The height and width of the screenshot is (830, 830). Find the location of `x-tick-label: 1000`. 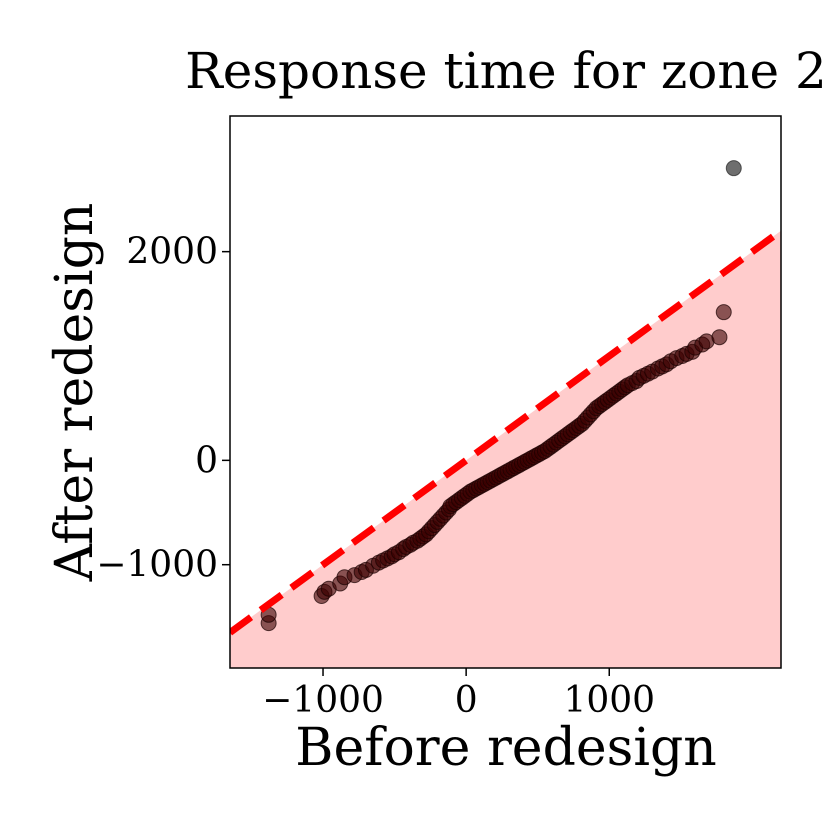

x-tick-label: 1000 is located at coordinates (609, 700).